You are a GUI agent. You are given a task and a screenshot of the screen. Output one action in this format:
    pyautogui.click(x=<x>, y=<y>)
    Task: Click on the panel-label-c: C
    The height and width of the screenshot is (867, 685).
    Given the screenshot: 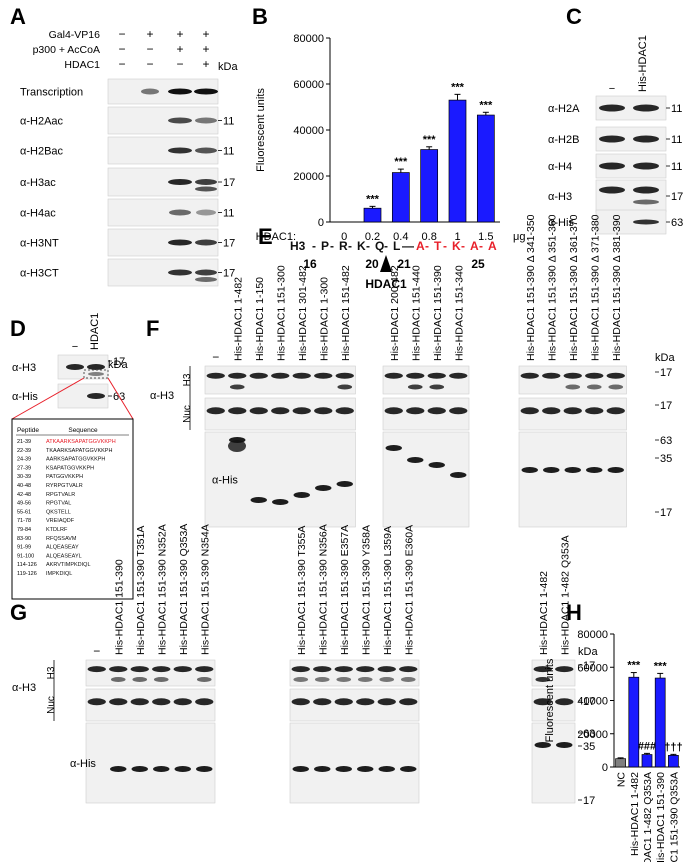 What is the action you would take?
    pyautogui.click(x=574, y=16)
    